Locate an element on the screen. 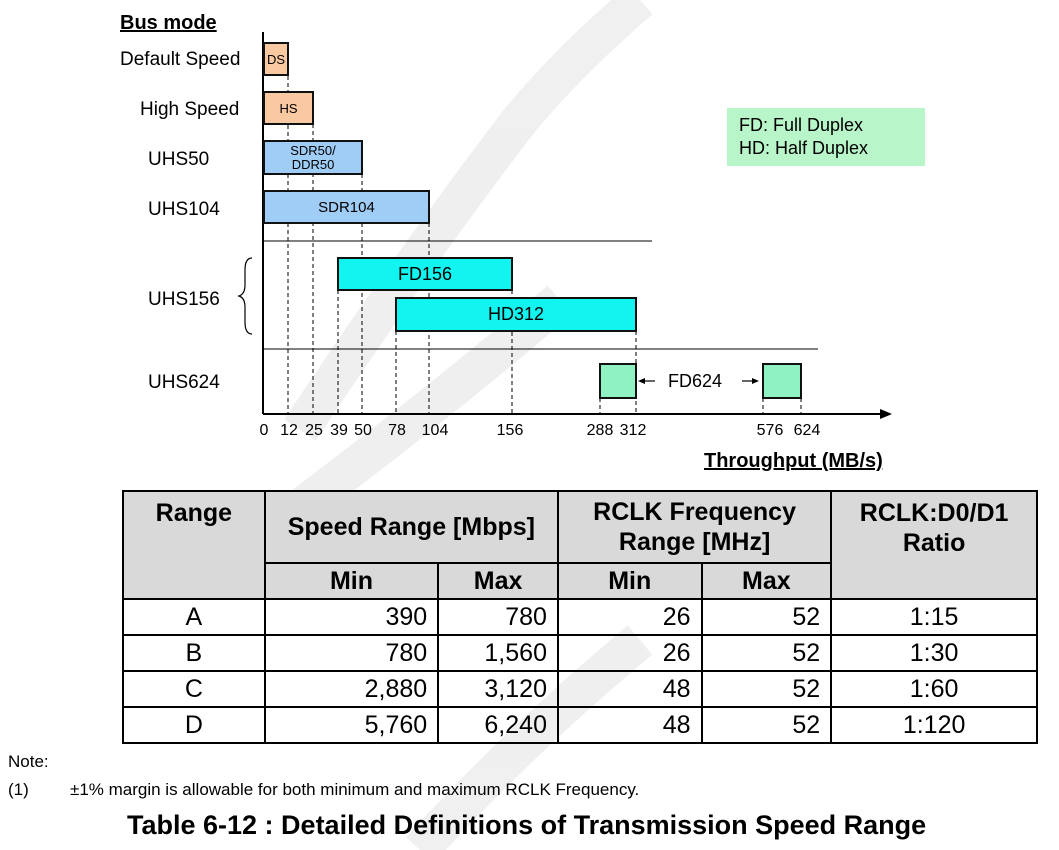  header-speed-max: Max is located at coordinates (498, 581).